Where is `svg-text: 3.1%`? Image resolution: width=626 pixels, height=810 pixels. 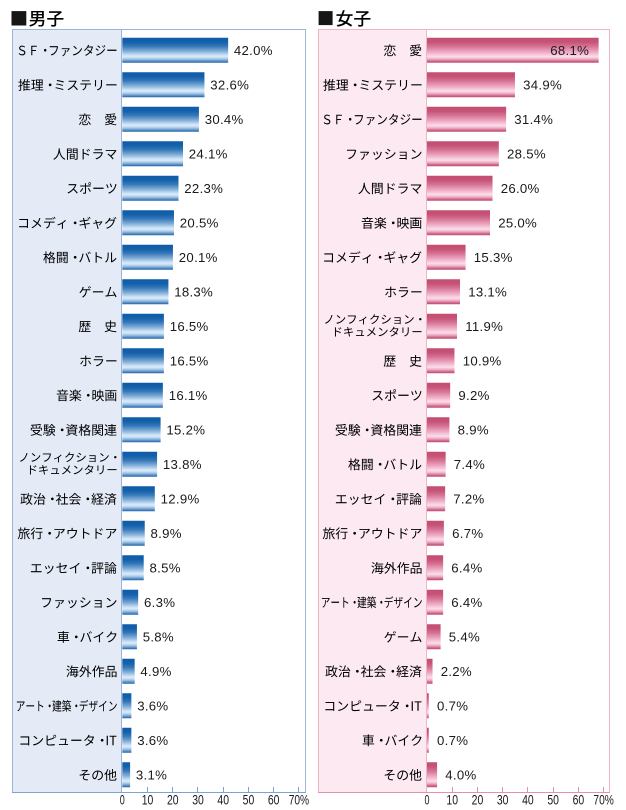 svg-text: 3.1% is located at coordinates (151, 775).